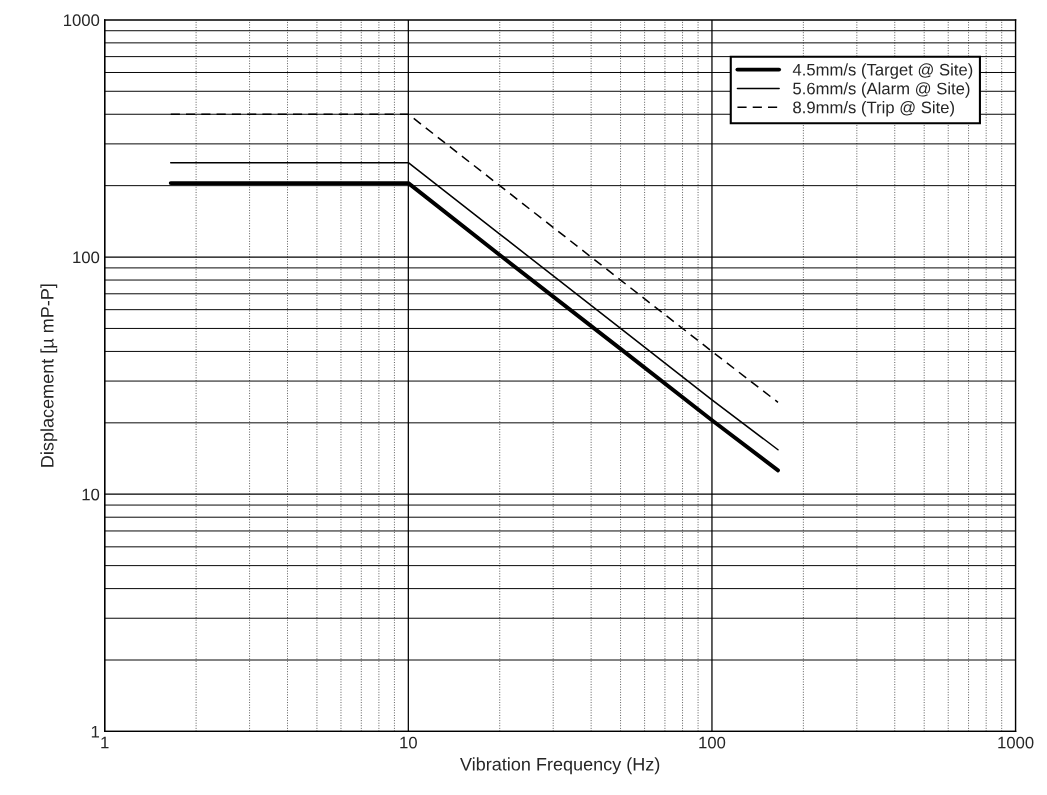 This screenshot has width=1047, height=795. I want to click on legend-label: 8.9mm/s (Trip @ Site), so click(873, 109).